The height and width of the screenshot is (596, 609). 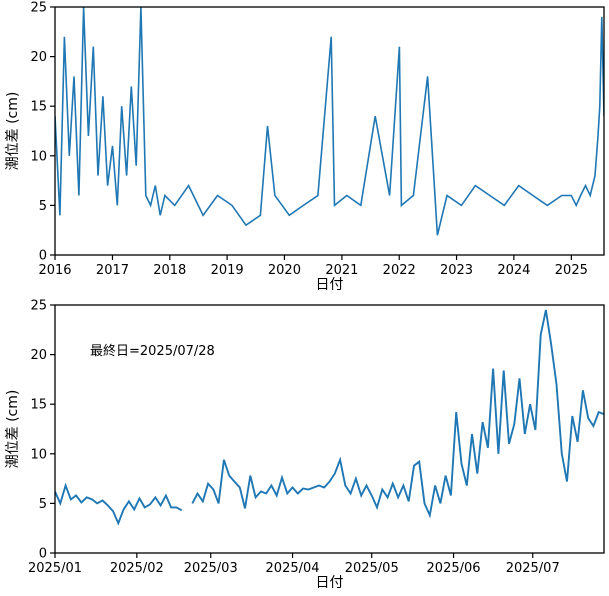 I want to click on x-tick-label-2: 2018, so click(x=169, y=270).